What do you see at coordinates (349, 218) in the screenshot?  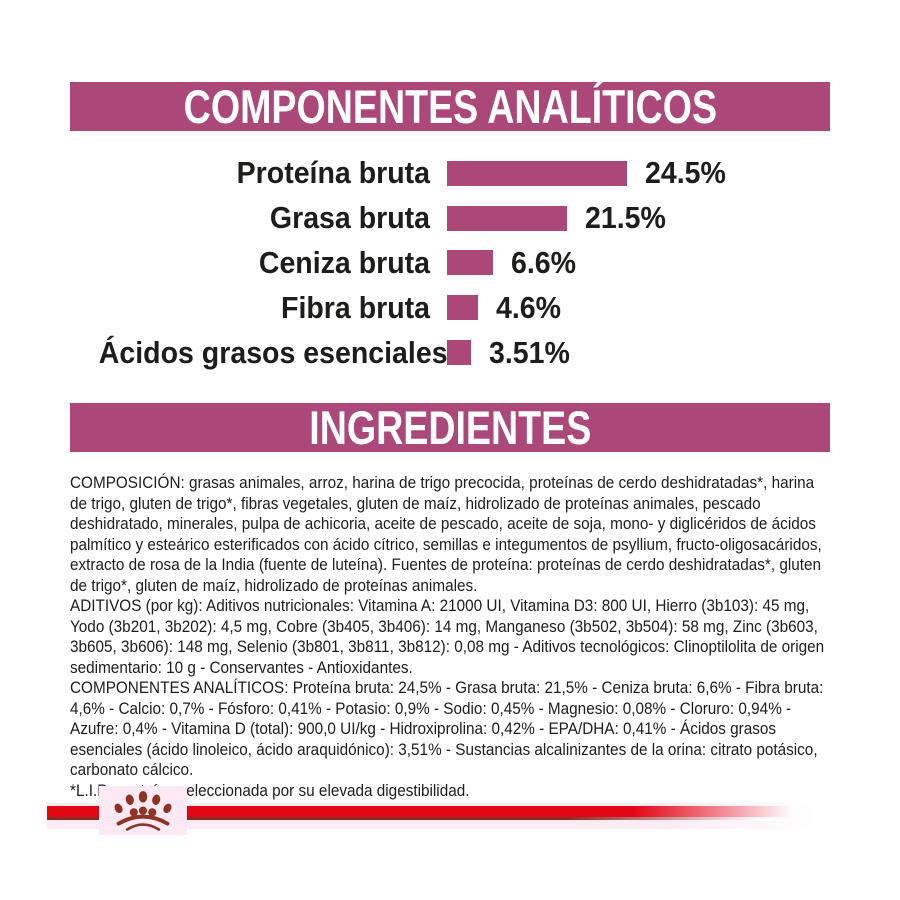 I see `chart-category-label: Grasa bruta` at bounding box center [349, 218].